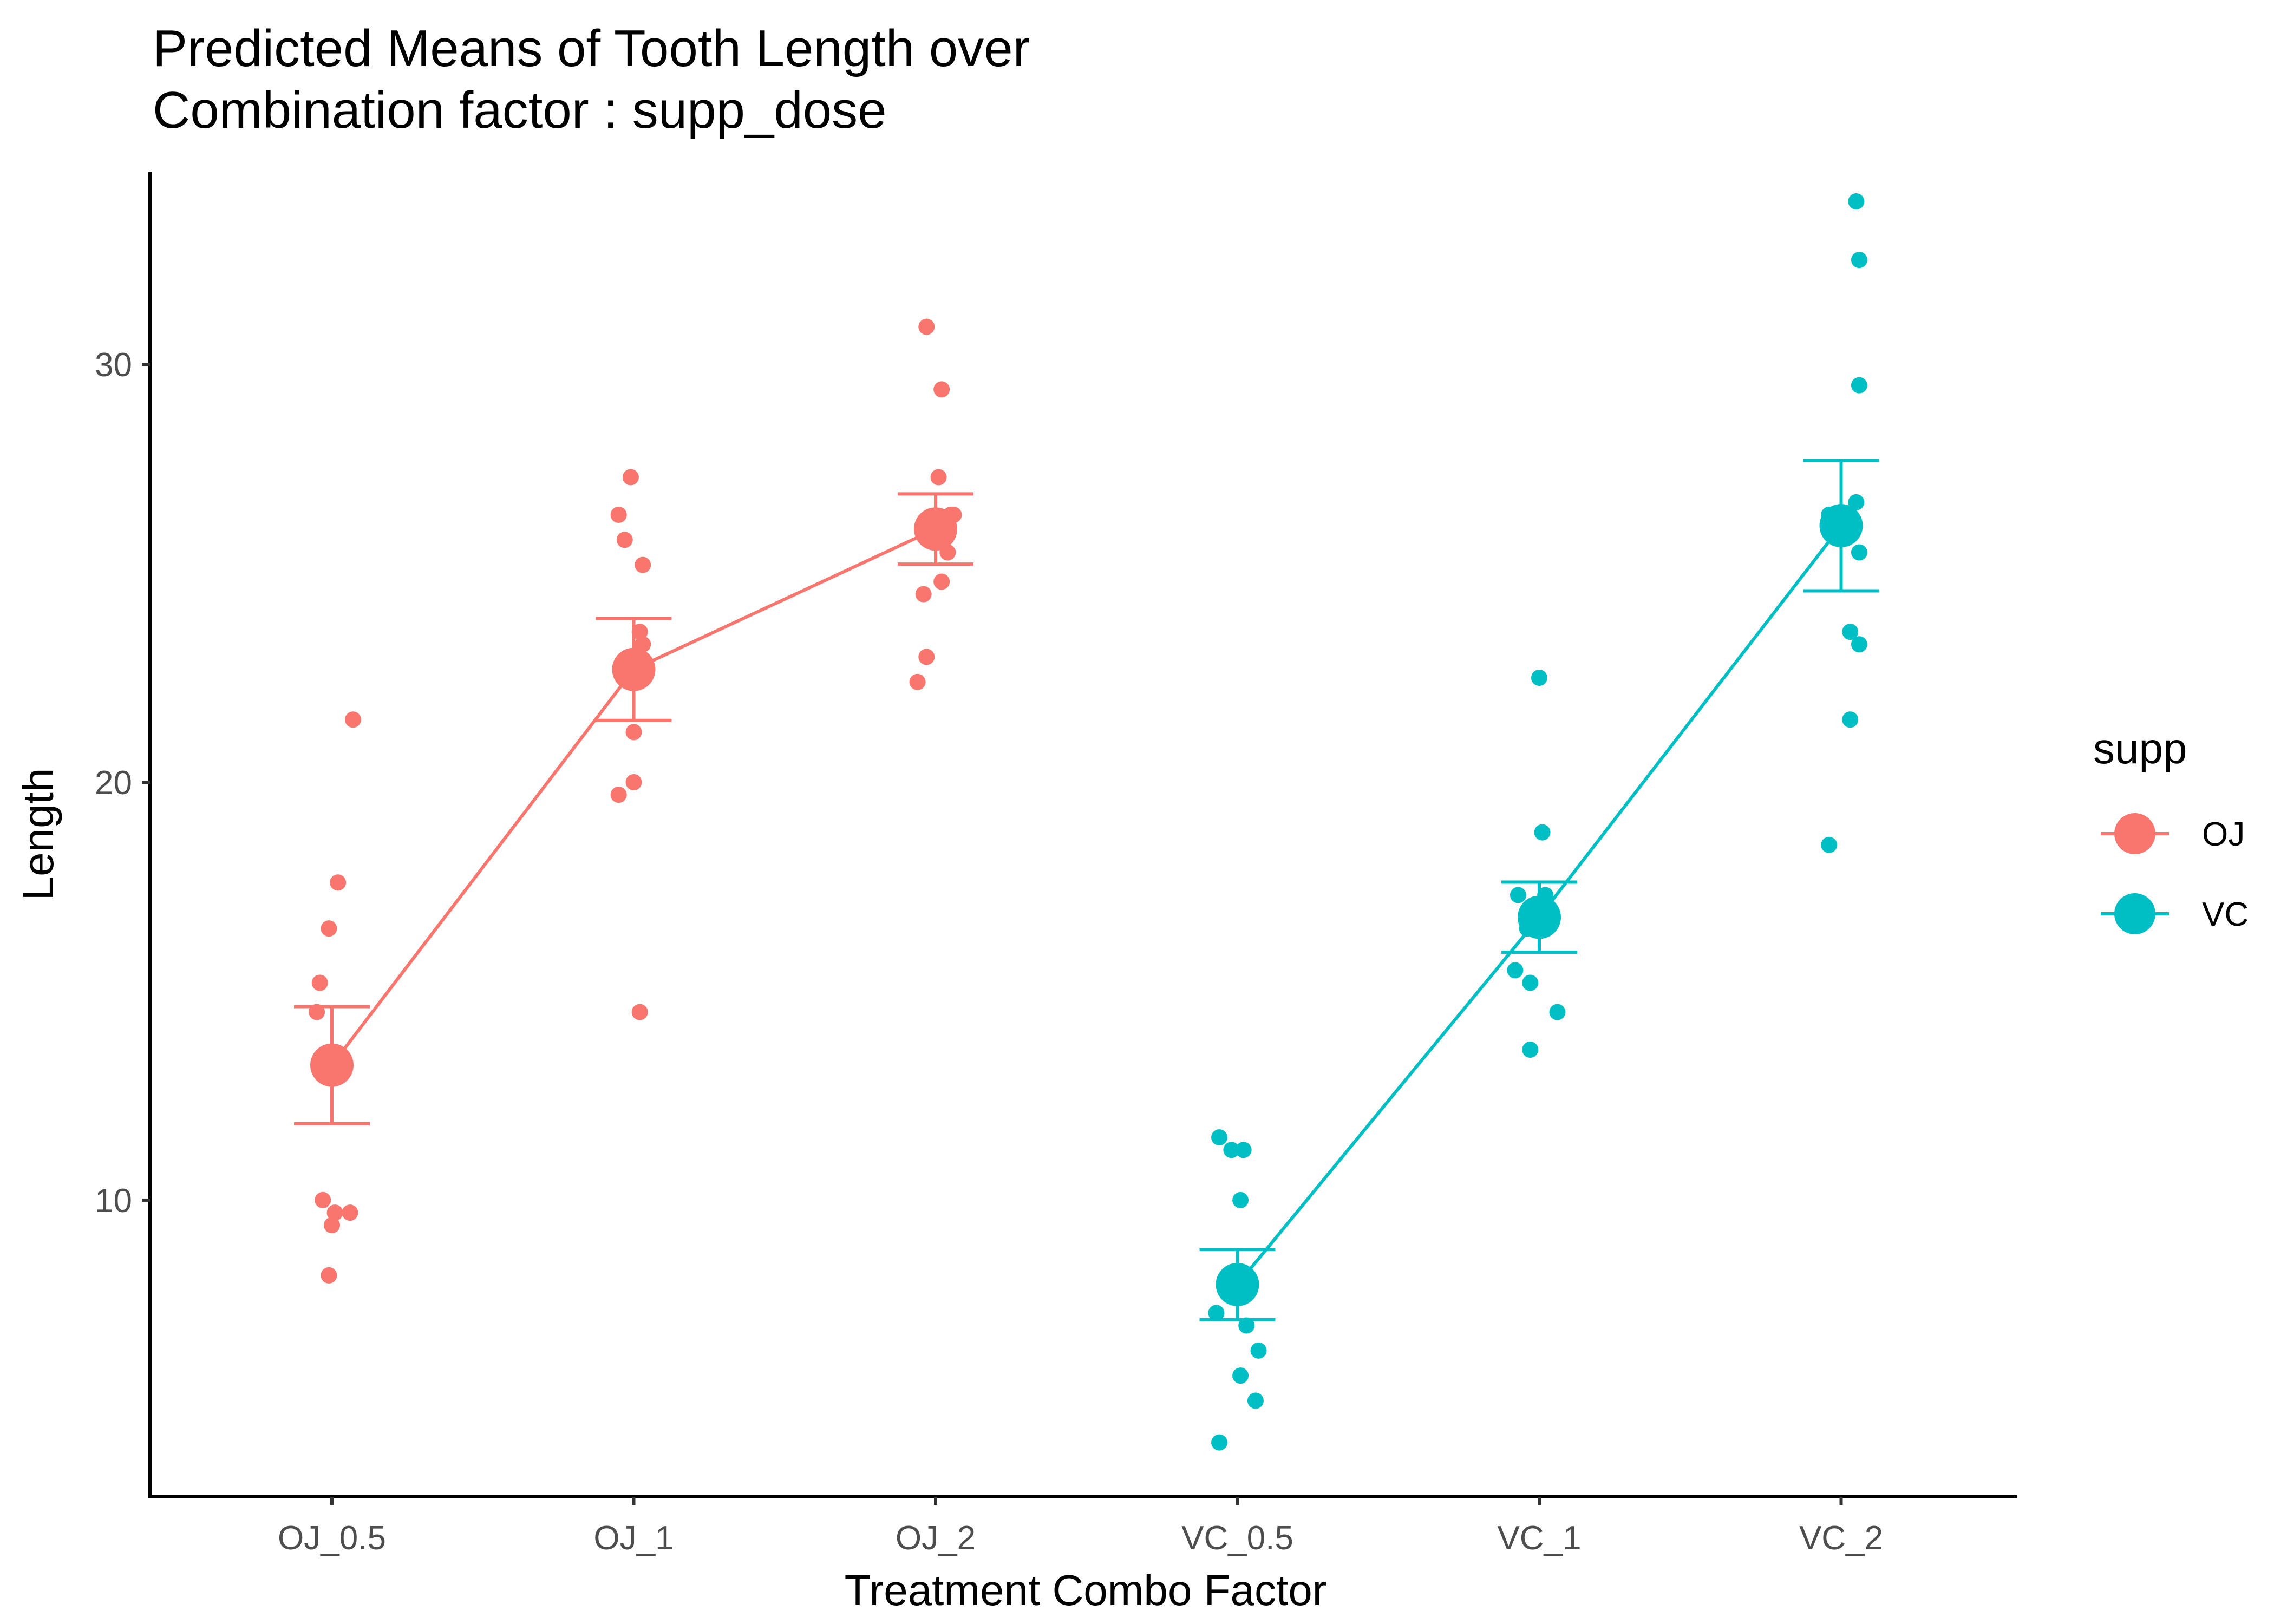 This screenshot has height=1624, width=2274. Describe the element at coordinates (634, 1539) in the screenshot. I see `x-tick-label-oj_1: OJ_1` at that location.